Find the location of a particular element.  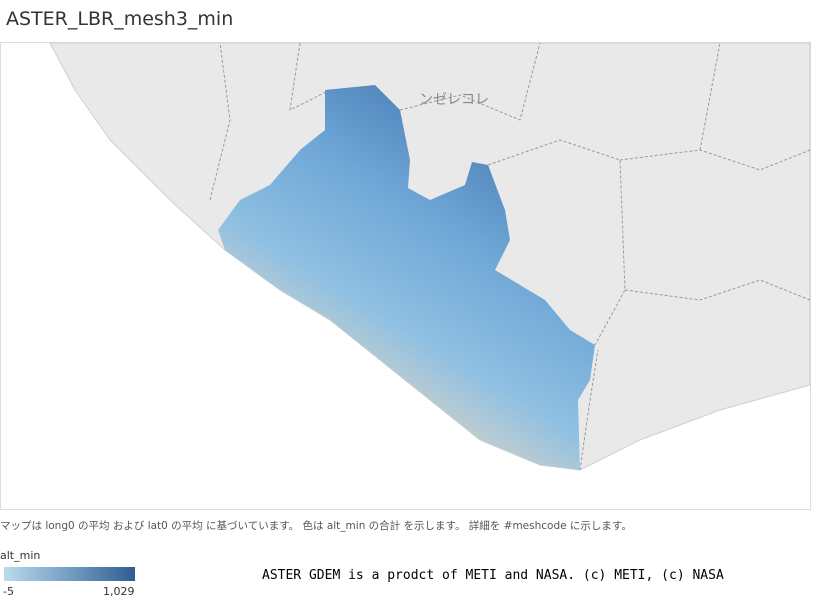

legend-min: -5 is located at coordinates (8, 591).